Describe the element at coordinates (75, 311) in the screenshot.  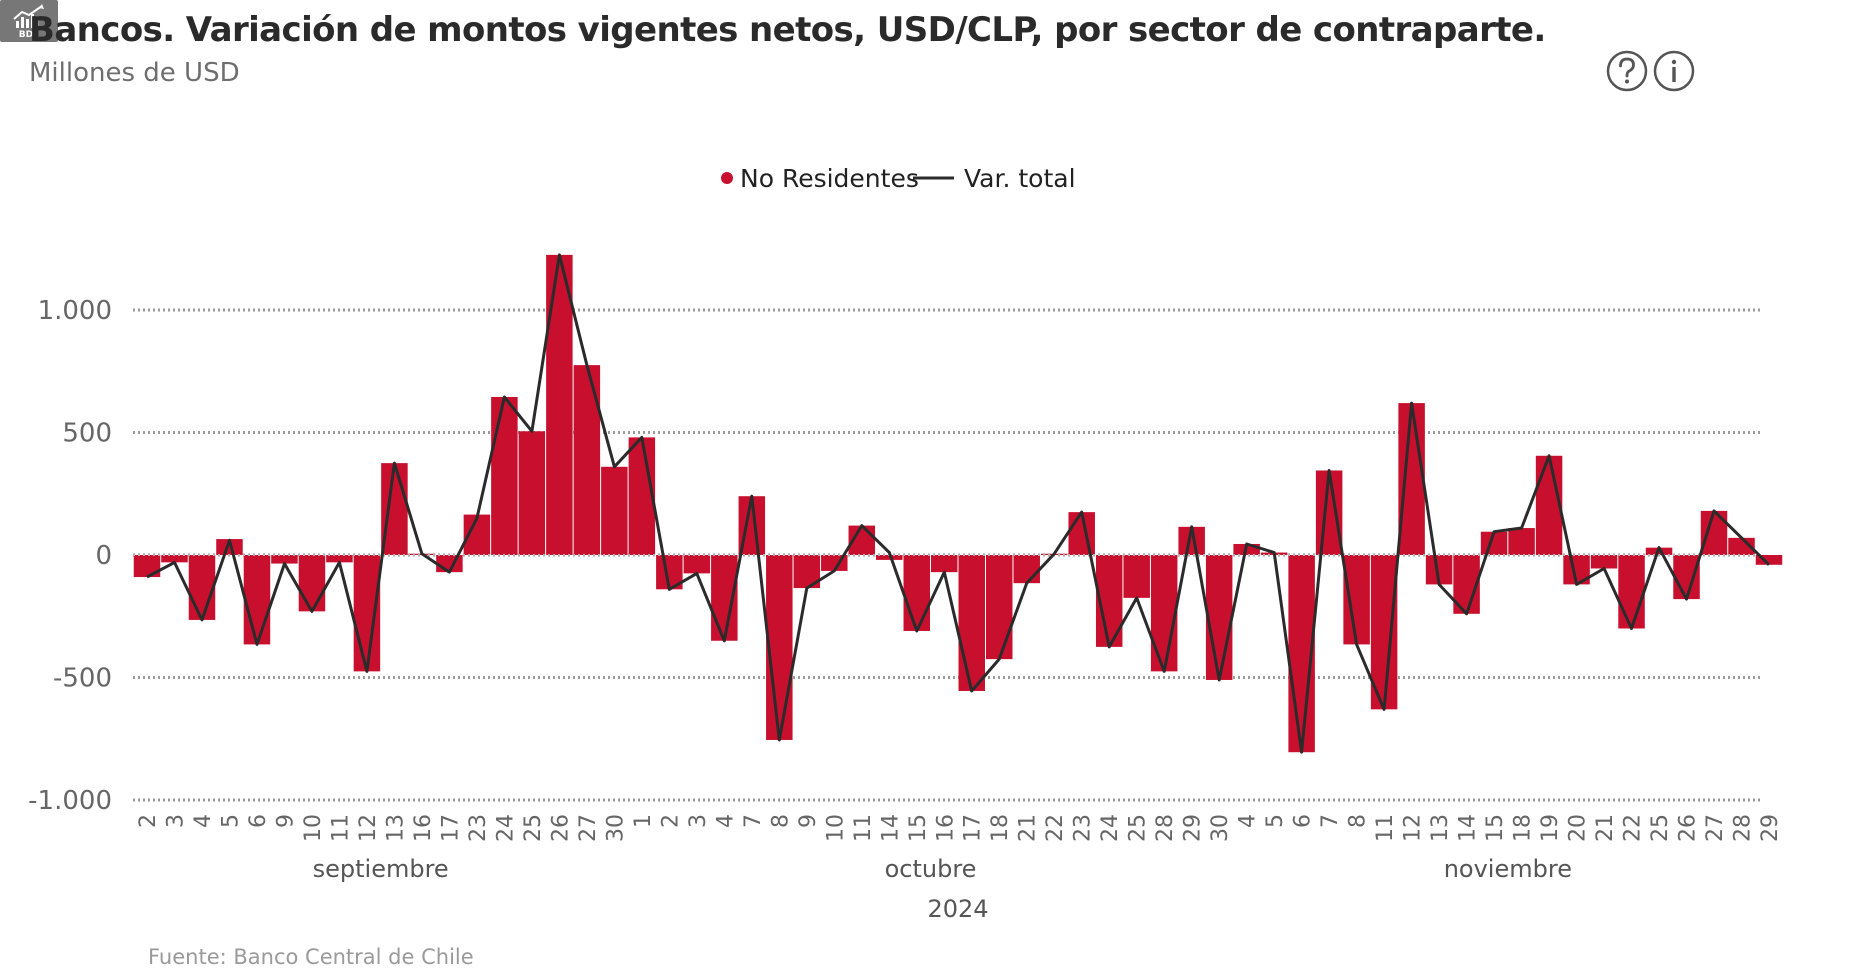
I see `y-tick-label: 1.000` at that location.